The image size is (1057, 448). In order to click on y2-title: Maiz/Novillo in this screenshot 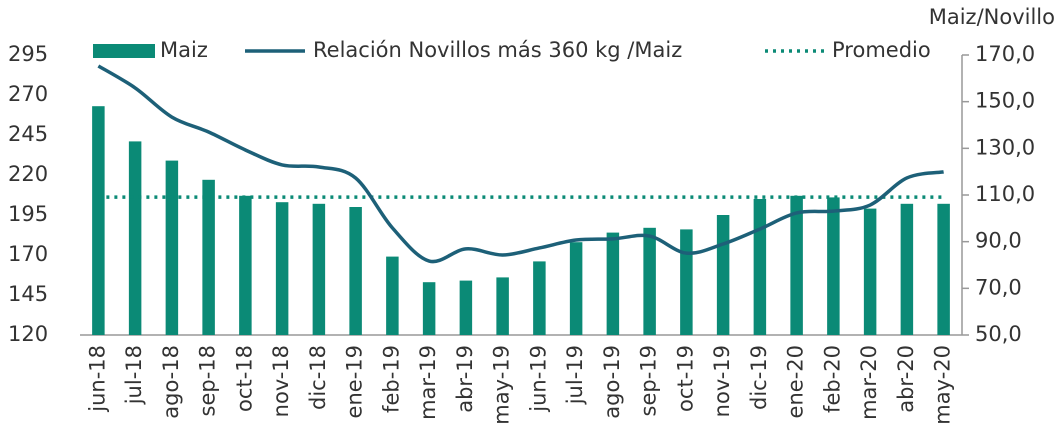, I will do `click(992, 17)`.